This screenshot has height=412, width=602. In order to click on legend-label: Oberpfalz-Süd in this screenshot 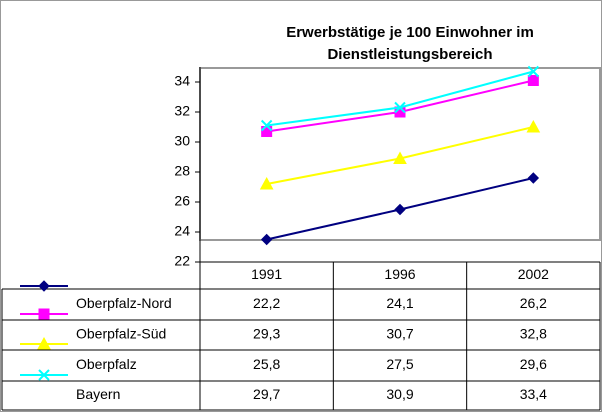, I will do `click(121, 334)`.